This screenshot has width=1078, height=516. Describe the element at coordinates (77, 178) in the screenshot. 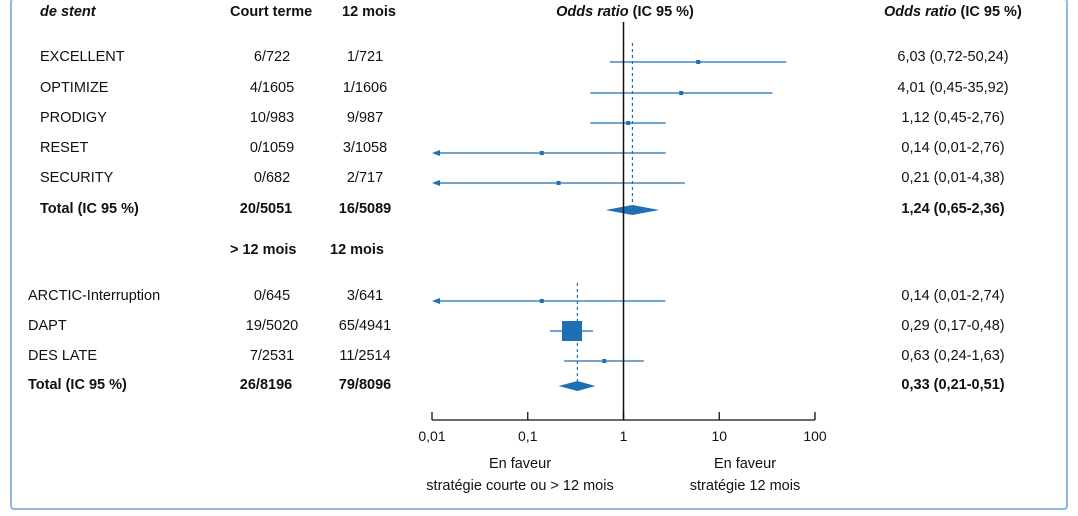

I see `study-name: SECURITY` at that location.